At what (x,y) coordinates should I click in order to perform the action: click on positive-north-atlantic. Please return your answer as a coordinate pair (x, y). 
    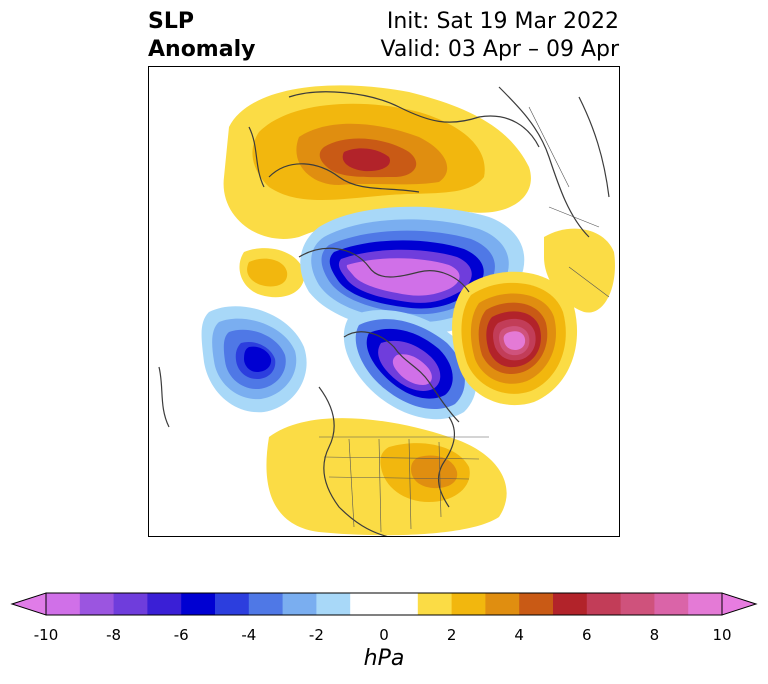
    Looking at the image, I should click on (515, 338).